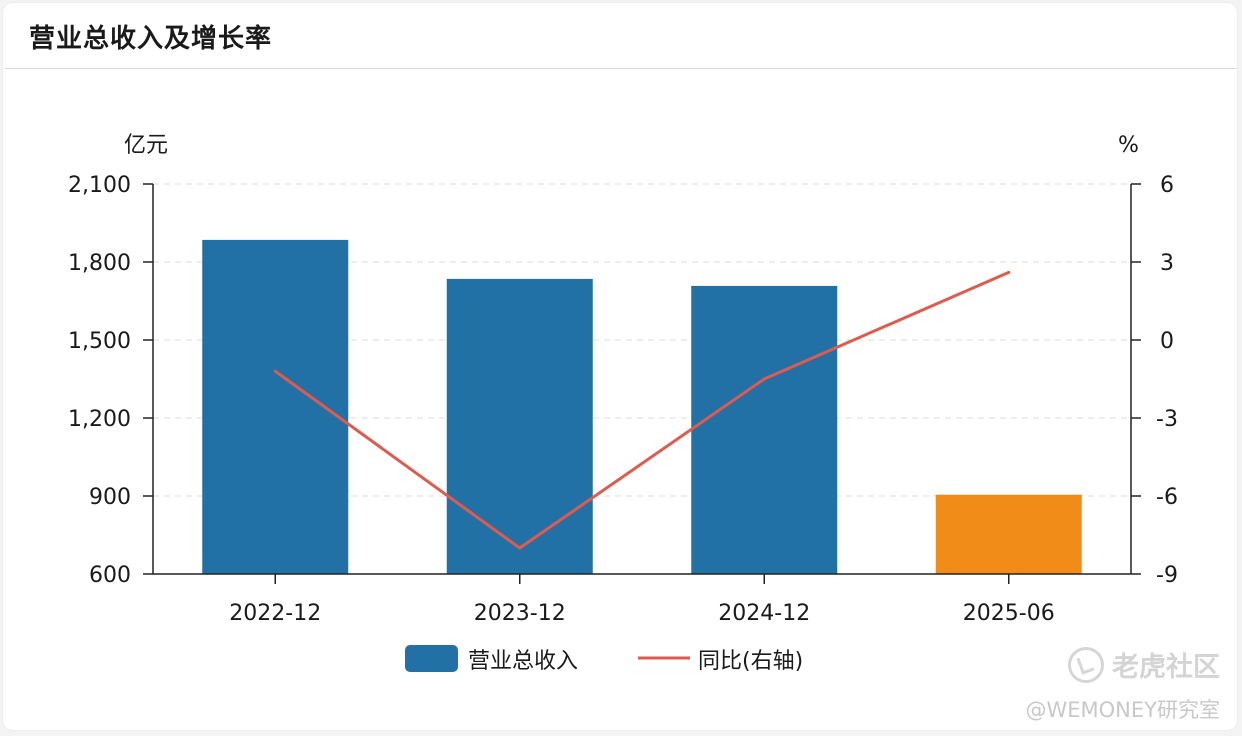 The image size is (1242, 736). What do you see at coordinates (1167, 263) in the screenshot?
I see `right-axis-tick-label: 3` at bounding box center [1167, 263].